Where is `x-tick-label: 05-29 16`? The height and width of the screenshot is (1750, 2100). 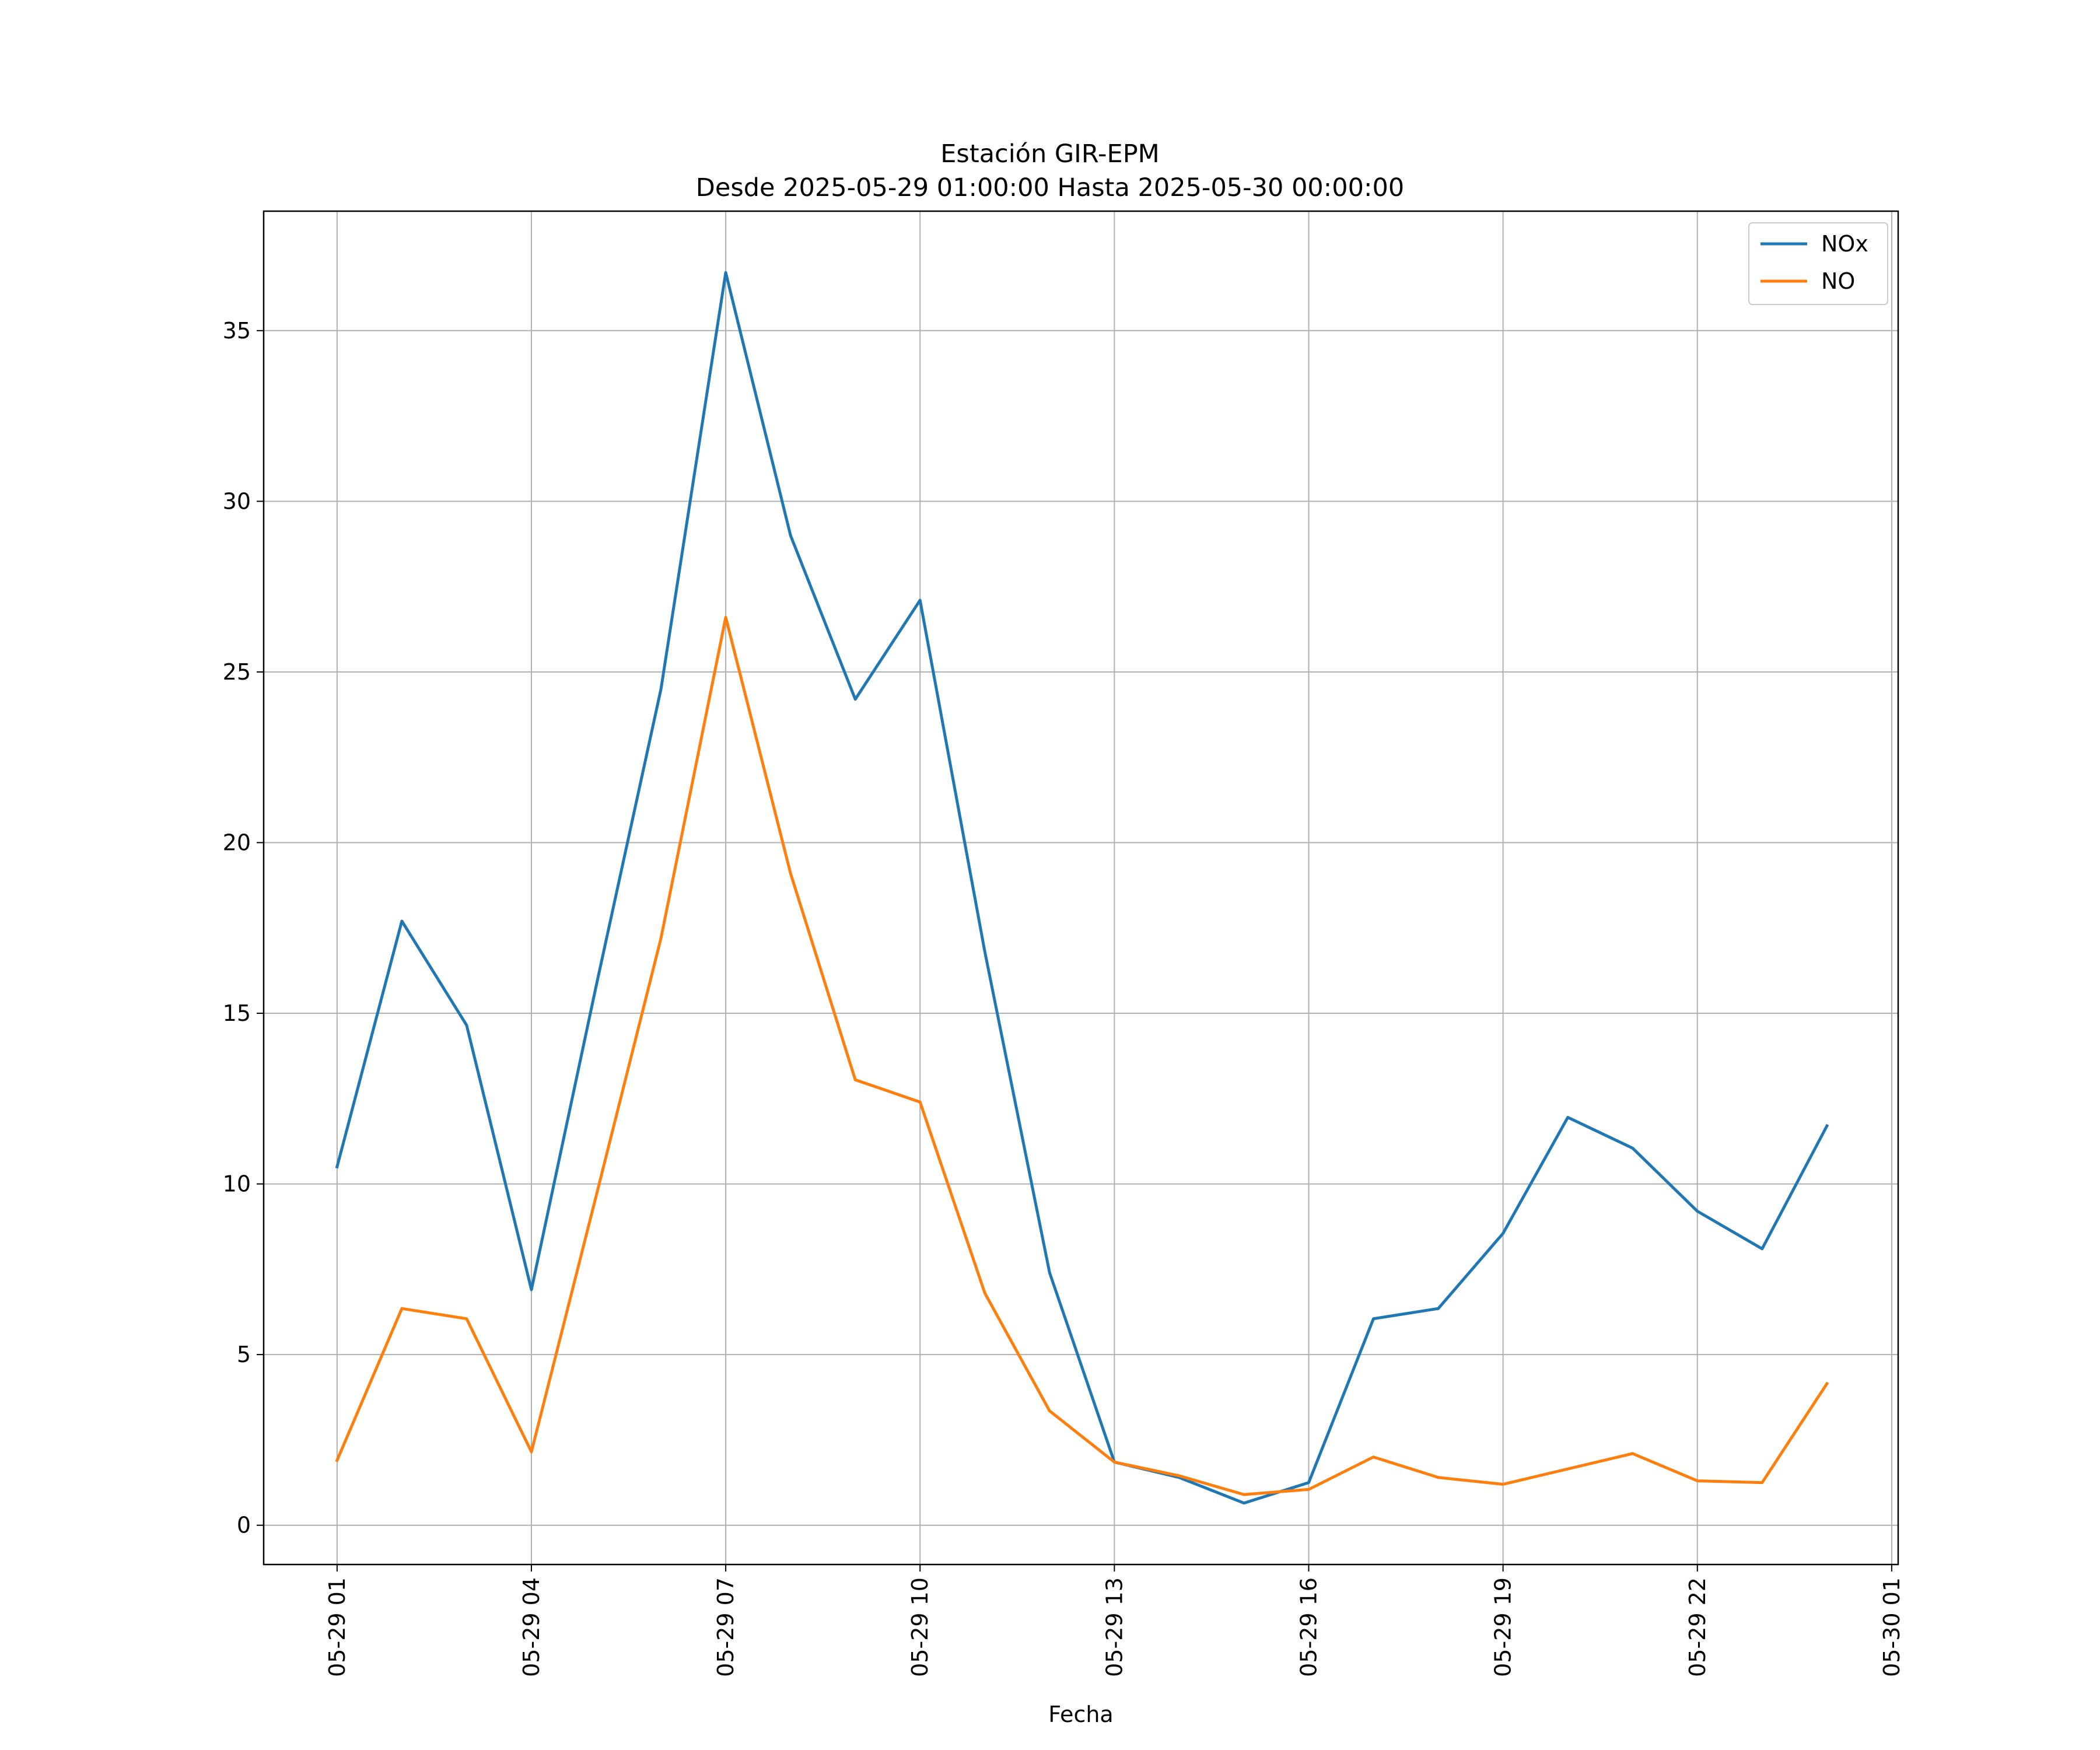
x-tick-label: 05-29 16 is located at coordinates (1309, 1627).